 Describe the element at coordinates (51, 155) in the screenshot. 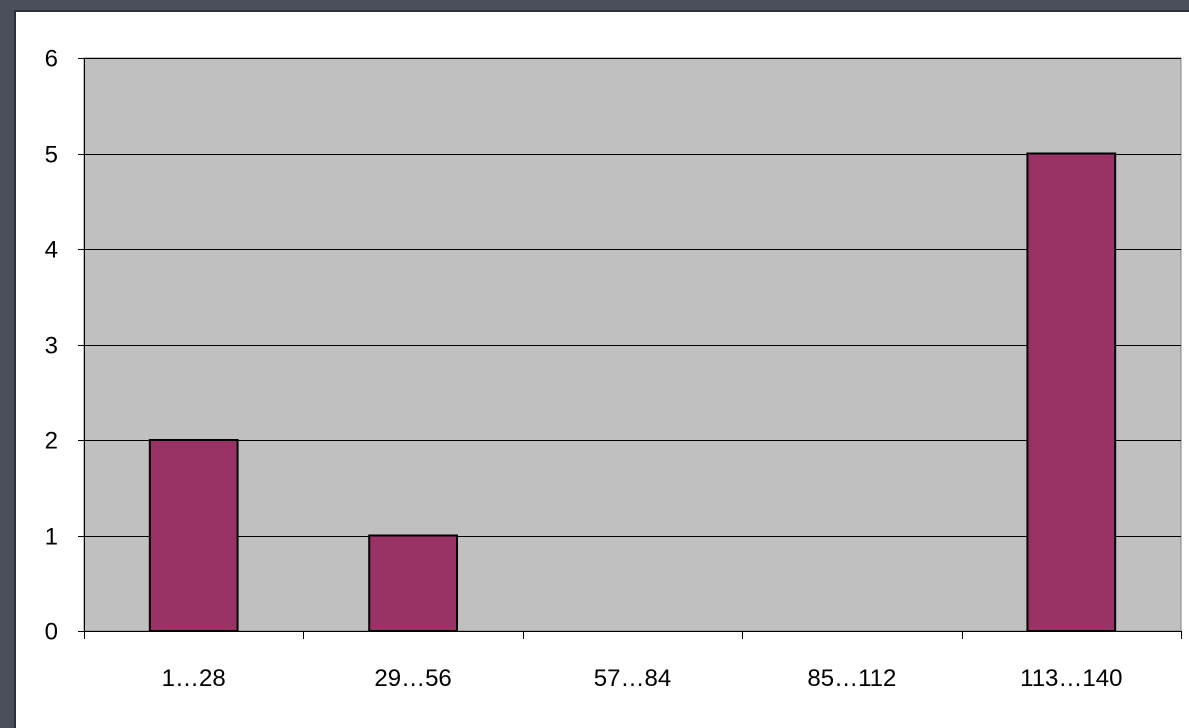

I see `y-tick-label-5: 5` at that location.